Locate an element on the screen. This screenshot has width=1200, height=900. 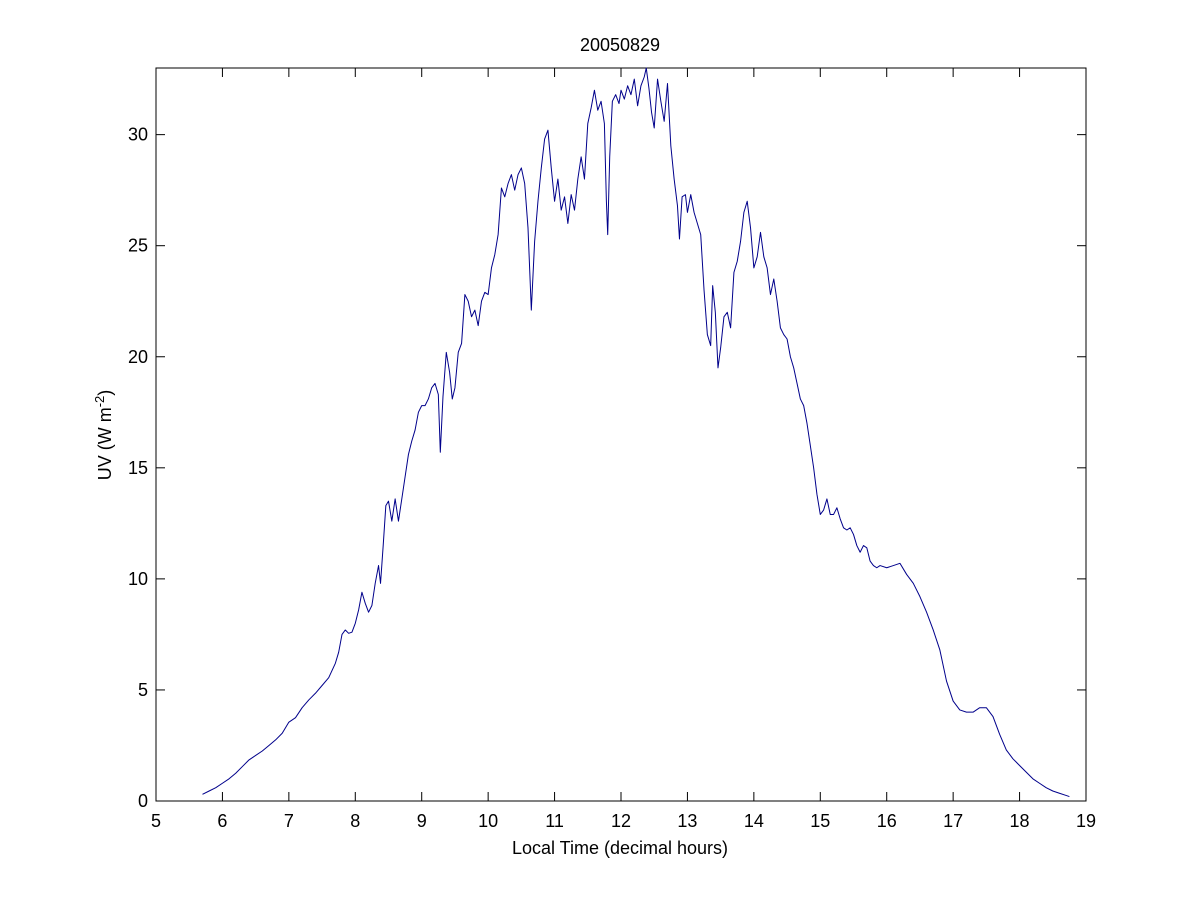
x-tick-label: 13 is located at coordinates (687, 821).